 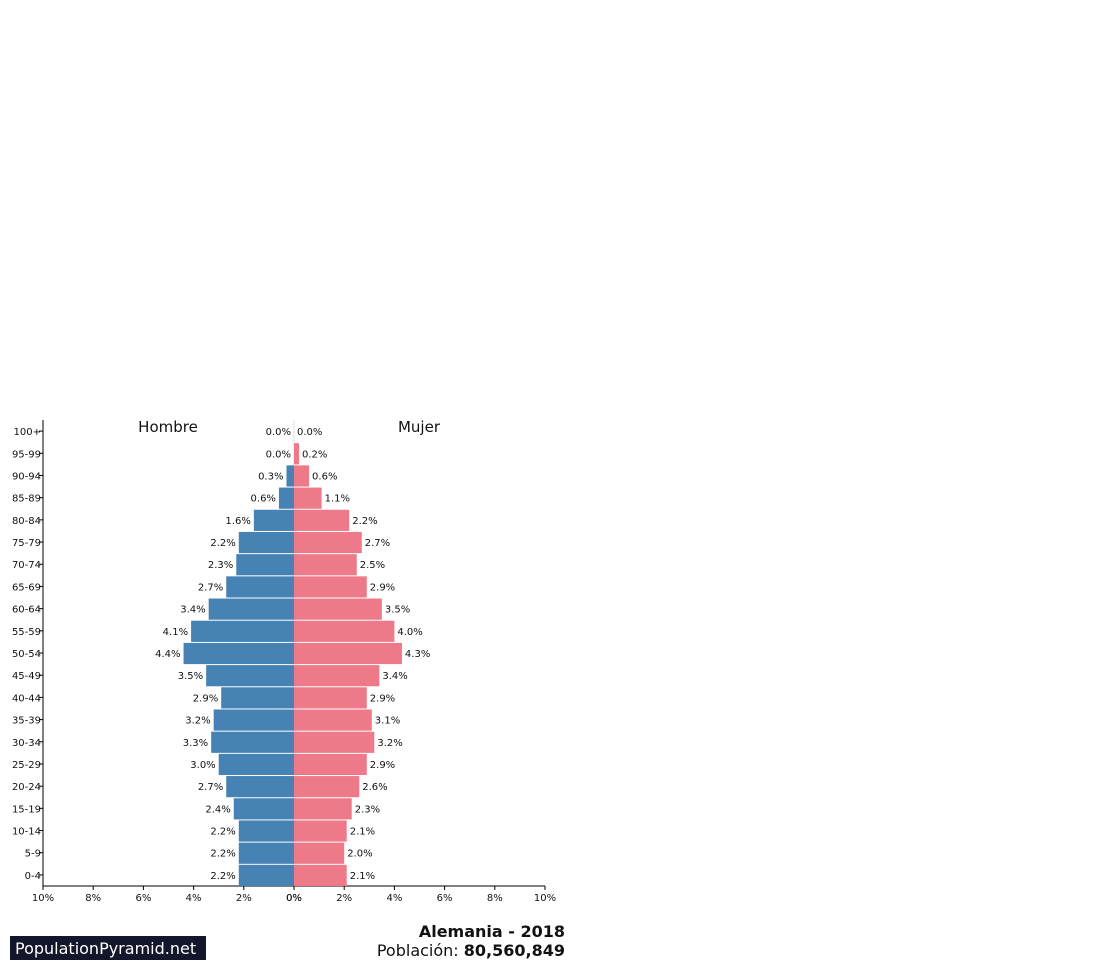 What do you see at coordinates (374, 787) in the screenshot?
I see `female-bar-label: 2.6%` at bounding box center [374, 787].